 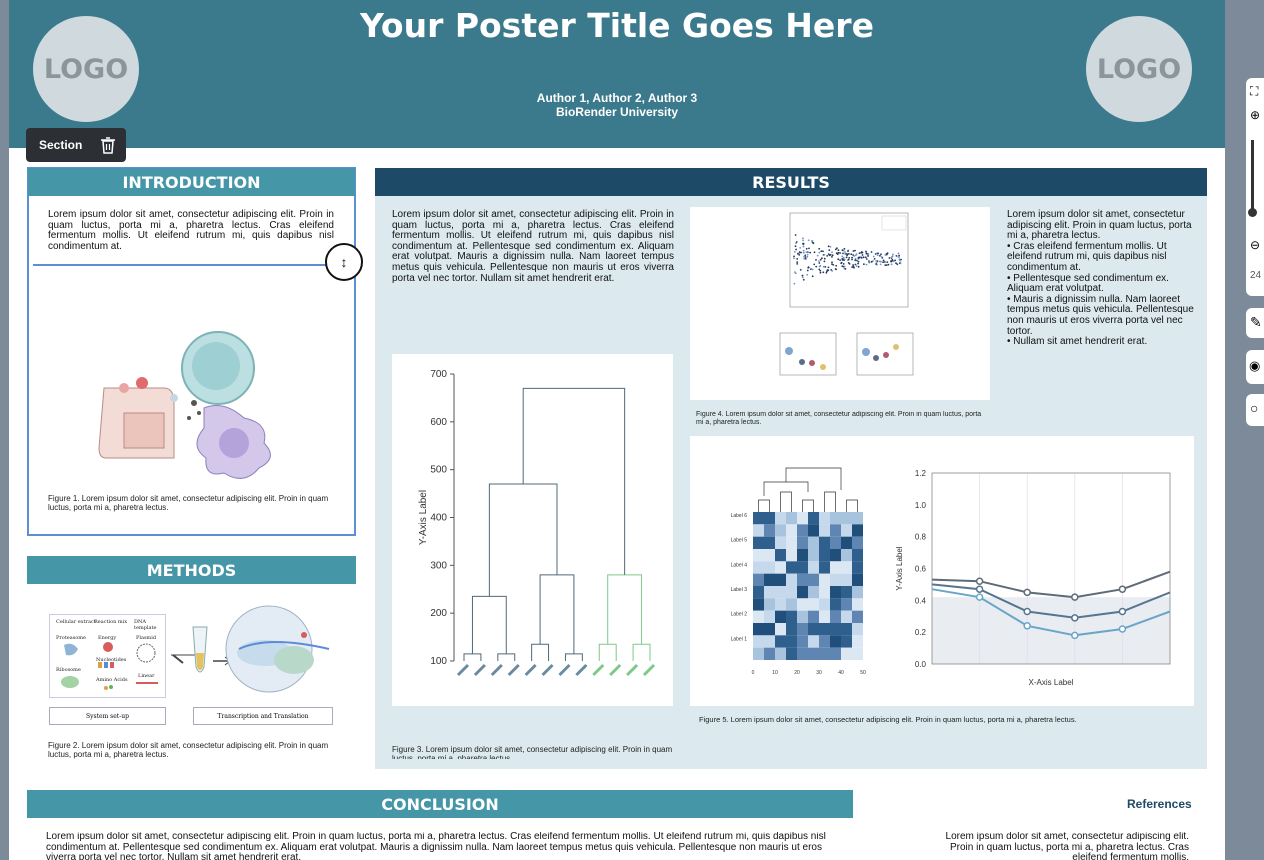 I want to click on zoom-out-icon: ⊖, so click(x=1255, y=245).